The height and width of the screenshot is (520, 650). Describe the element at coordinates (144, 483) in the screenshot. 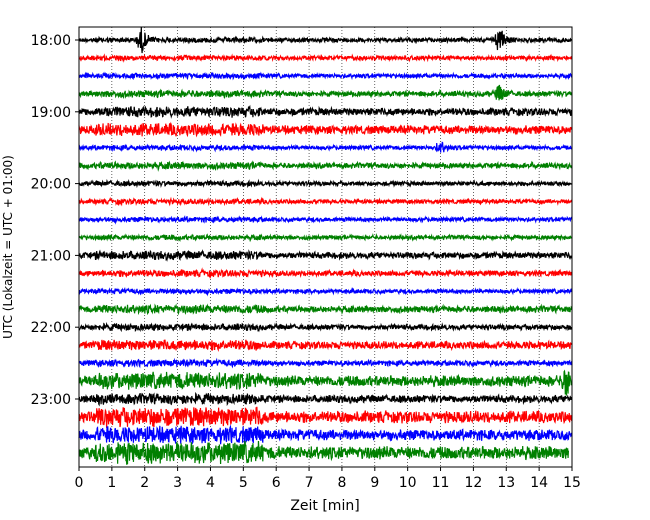

I see `x-tick-label-2: 2` at that location.